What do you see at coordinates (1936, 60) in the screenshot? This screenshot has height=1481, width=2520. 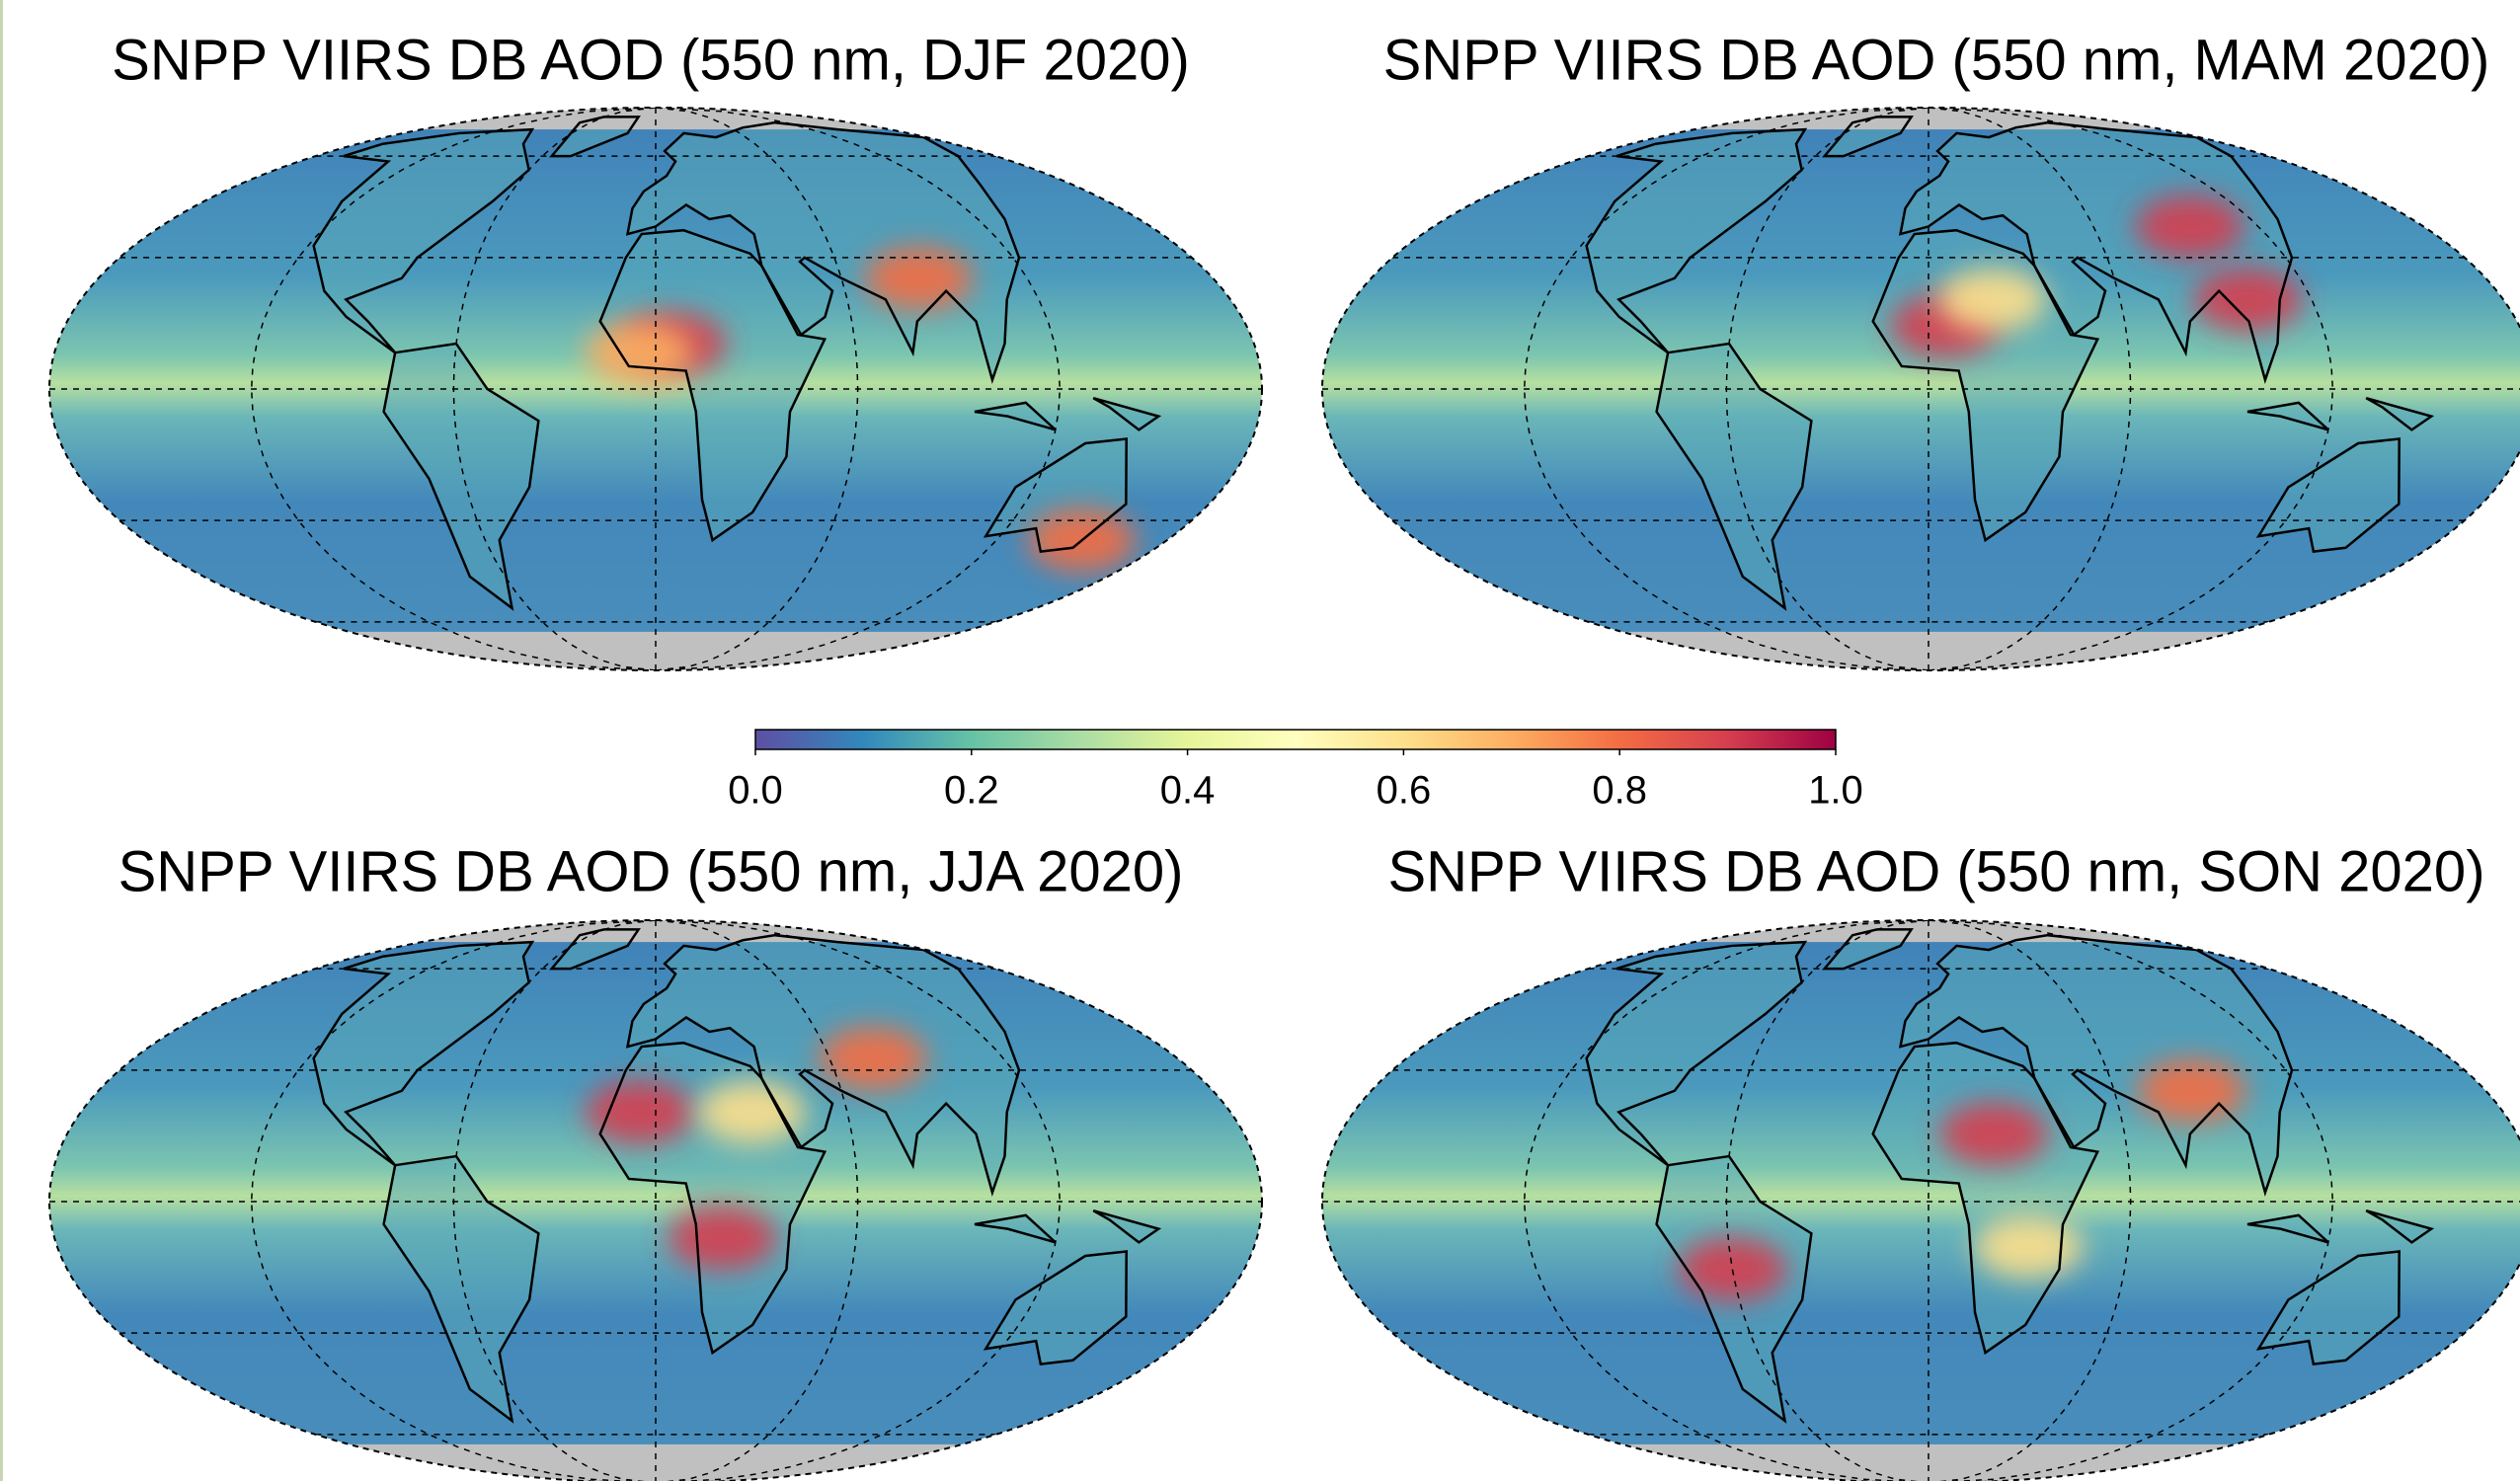 I see `panel-title: SNPP VIIRS DB AOD (550 nm, MAM 2020)` at bounding box center [1936, 60].